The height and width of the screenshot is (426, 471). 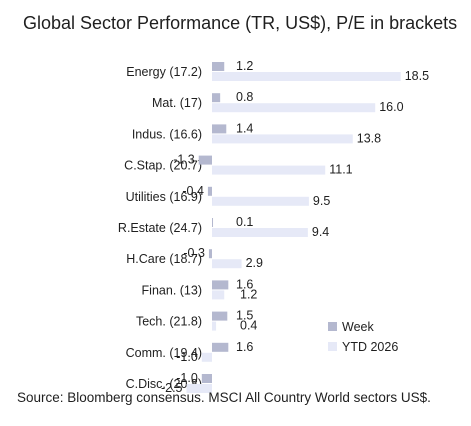 What do you see at coordinates (164, 353) in the screenshot?
I see `category-label: Comm. (19.4)` at bounding box center [164, 353].